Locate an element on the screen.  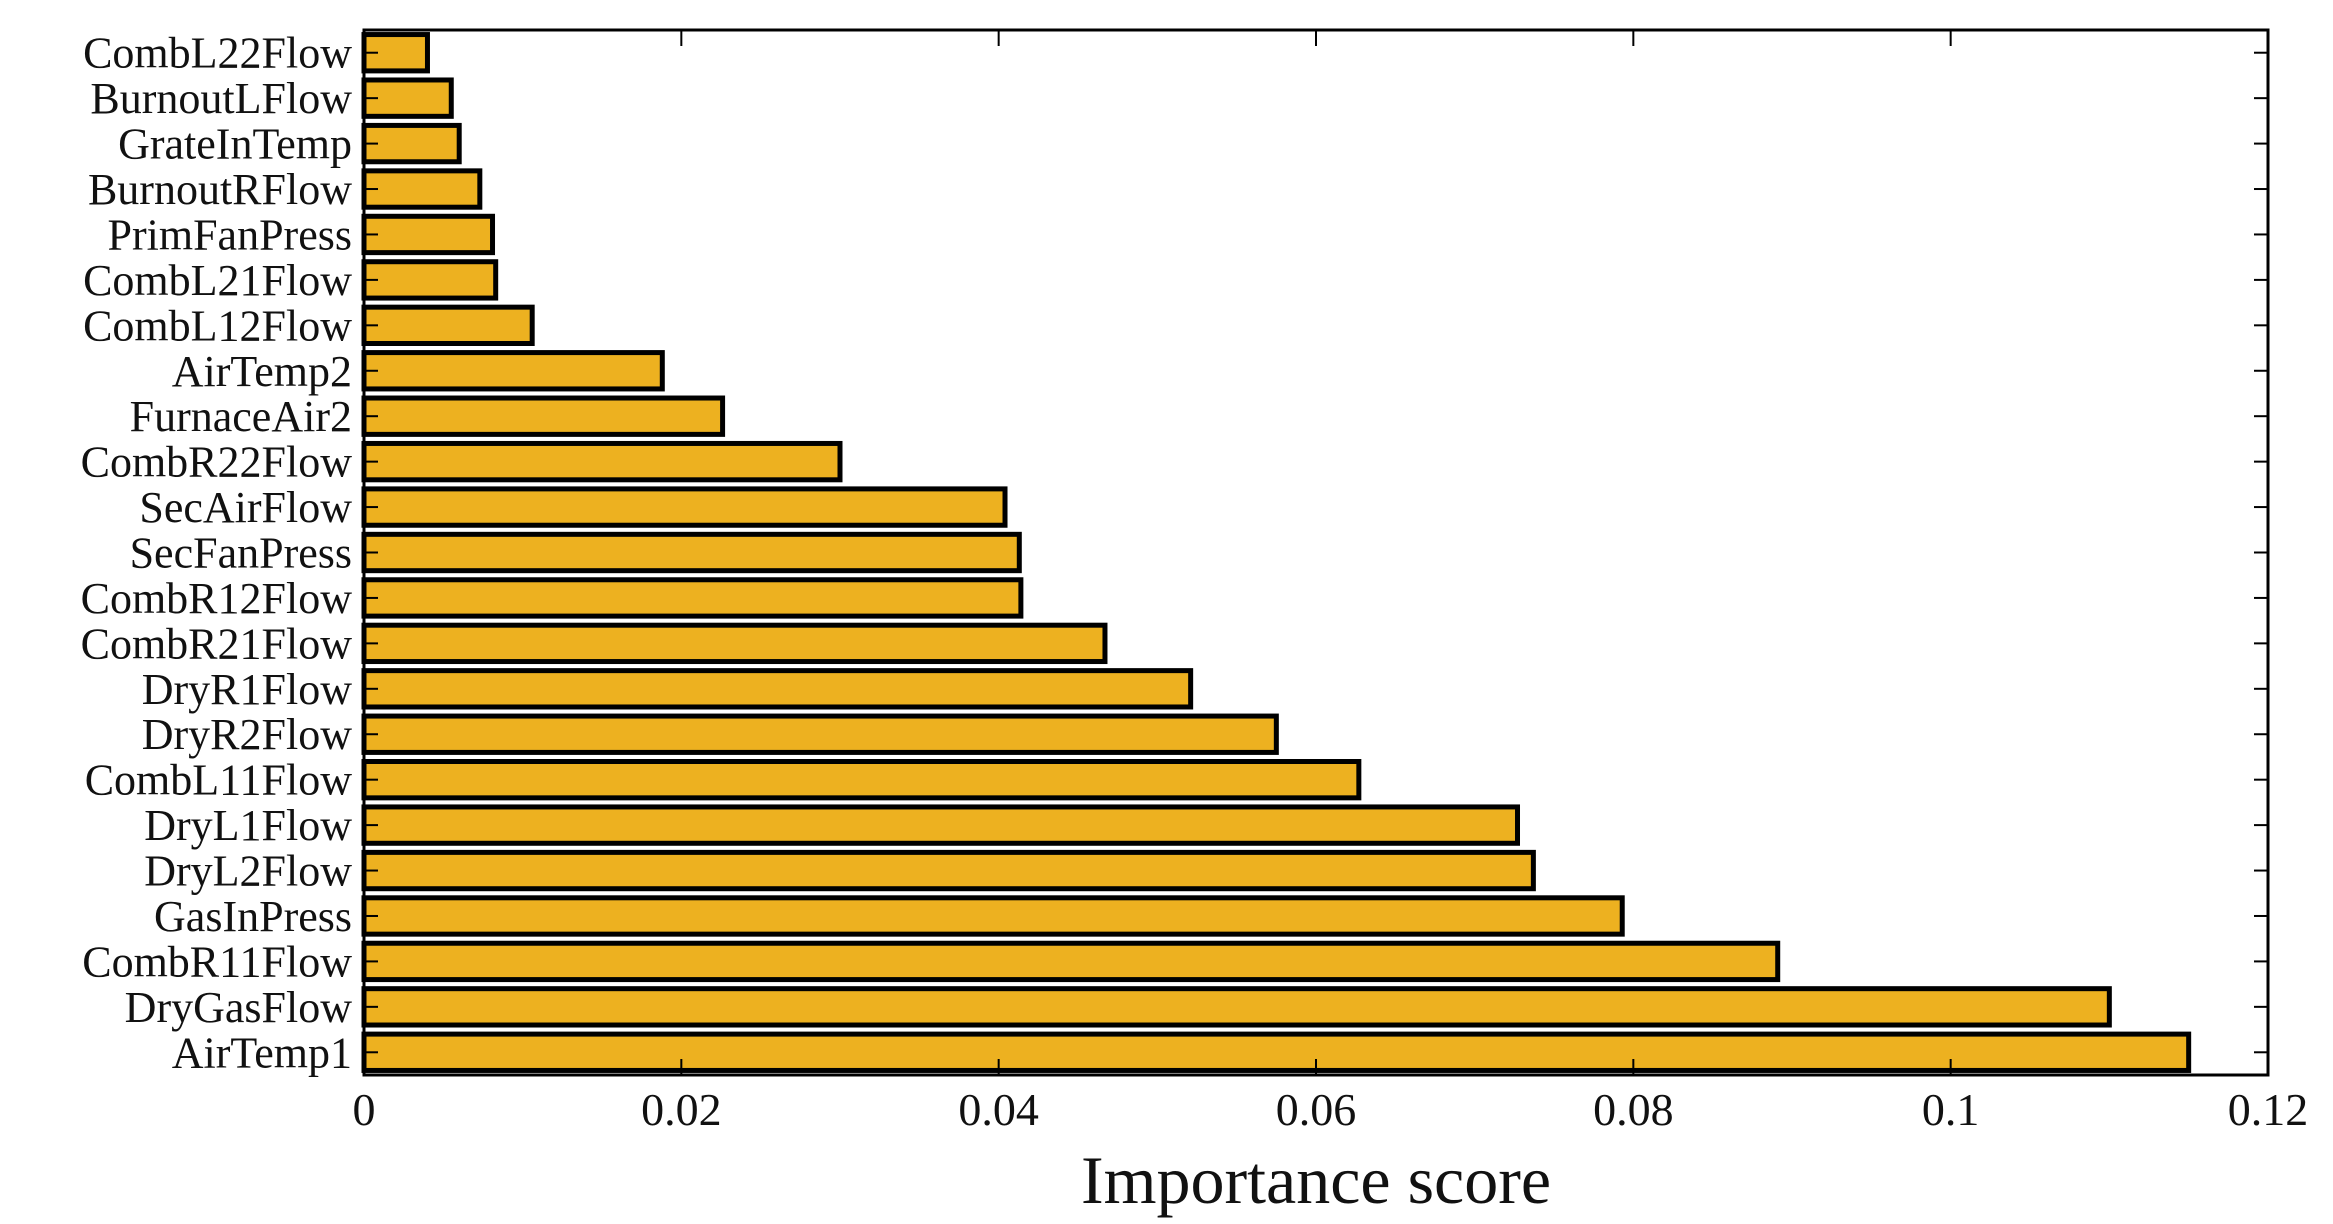
bar-DryGasFlow is located at coordinates (1236, 1007).